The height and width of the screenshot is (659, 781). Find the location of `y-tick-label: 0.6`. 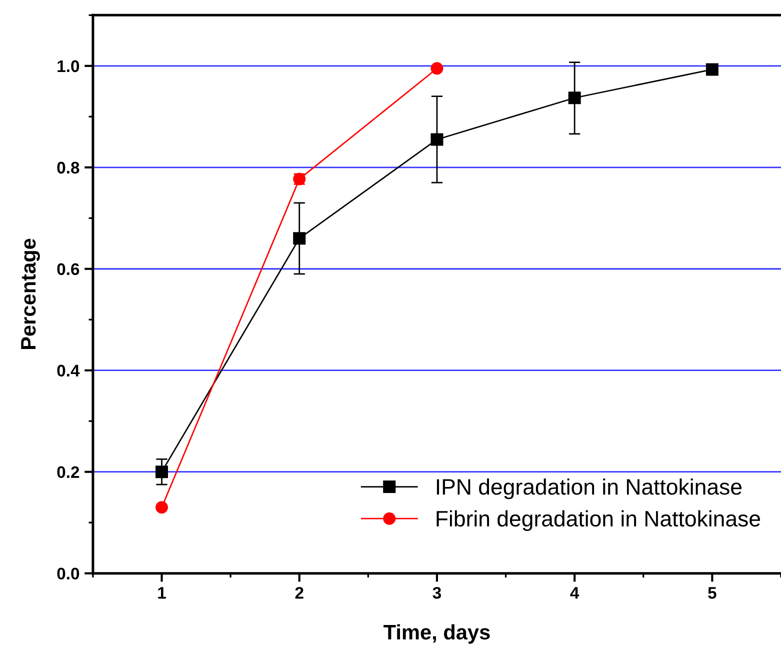

y-tick-label: 0.6 is located at coordinates (68, 269).